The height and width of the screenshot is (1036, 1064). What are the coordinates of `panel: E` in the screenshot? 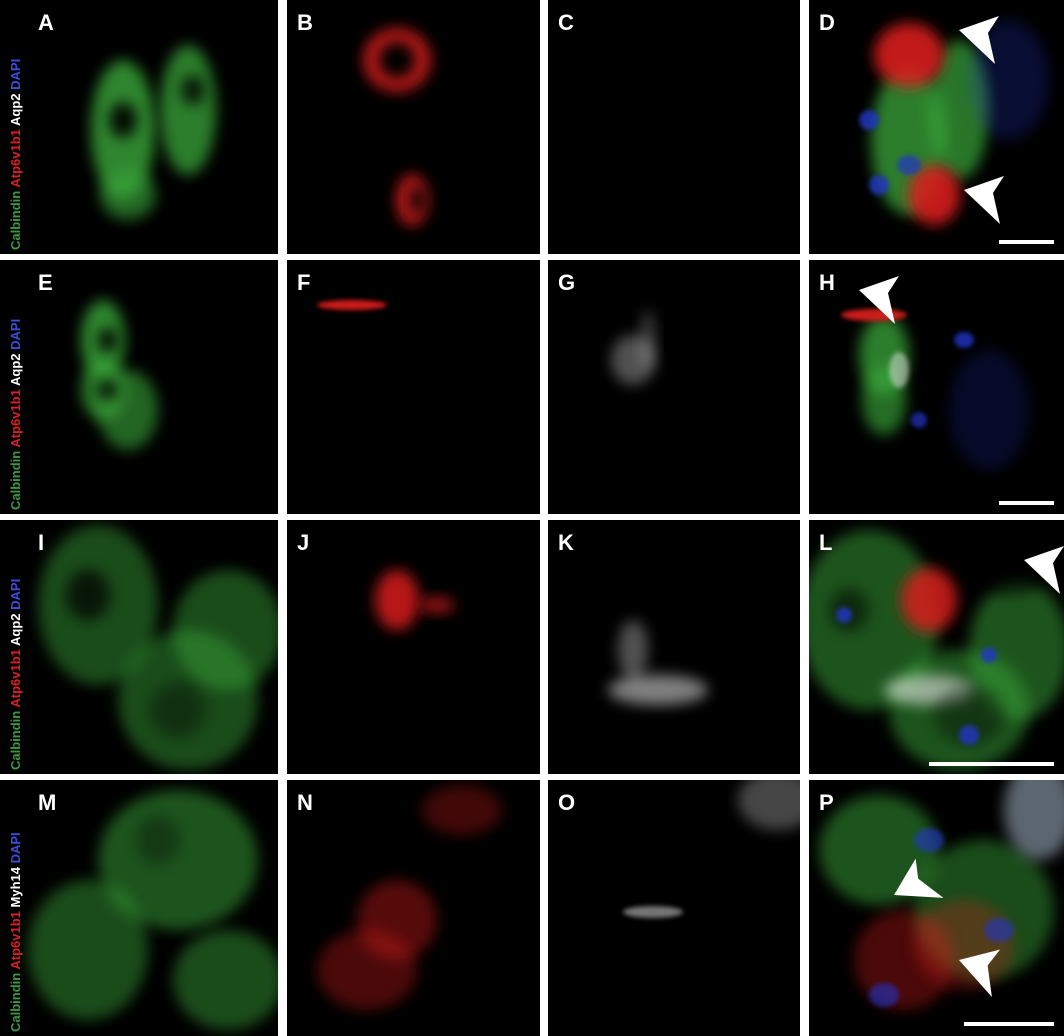 It's located at (139, 387).